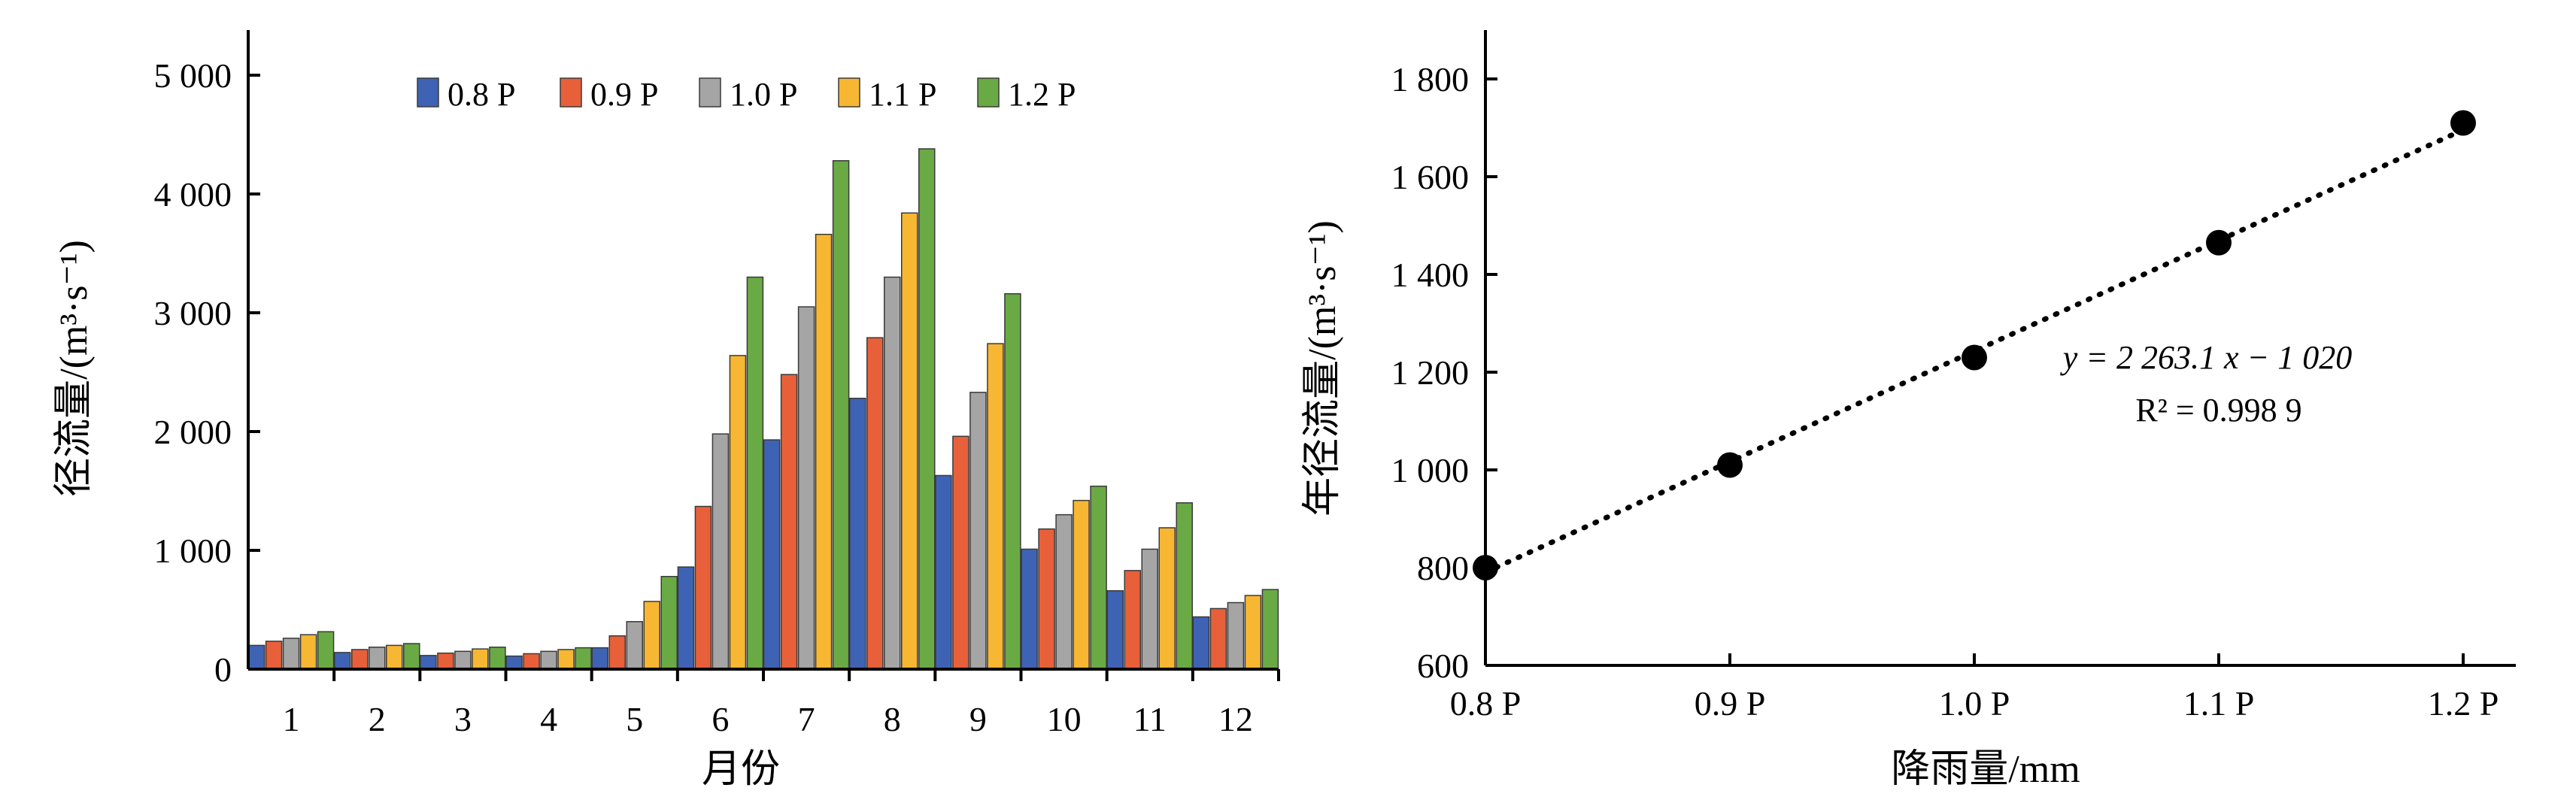  What do you see at coordinates (2463, 703) in the screenshot?
I see `scatter-x-tick-label: 1.2 P` at bounding box center [2463, 703].